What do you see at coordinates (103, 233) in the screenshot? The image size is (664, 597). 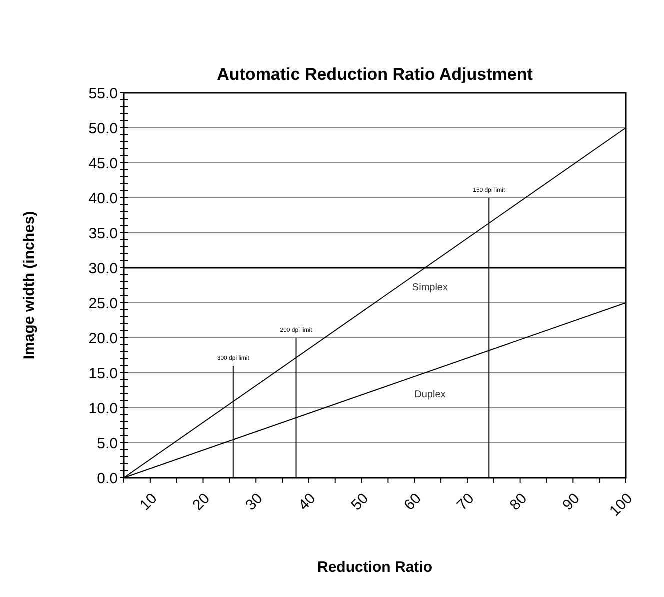 I see `y-tick-label: 35.0` at bounding box center [103, 233].